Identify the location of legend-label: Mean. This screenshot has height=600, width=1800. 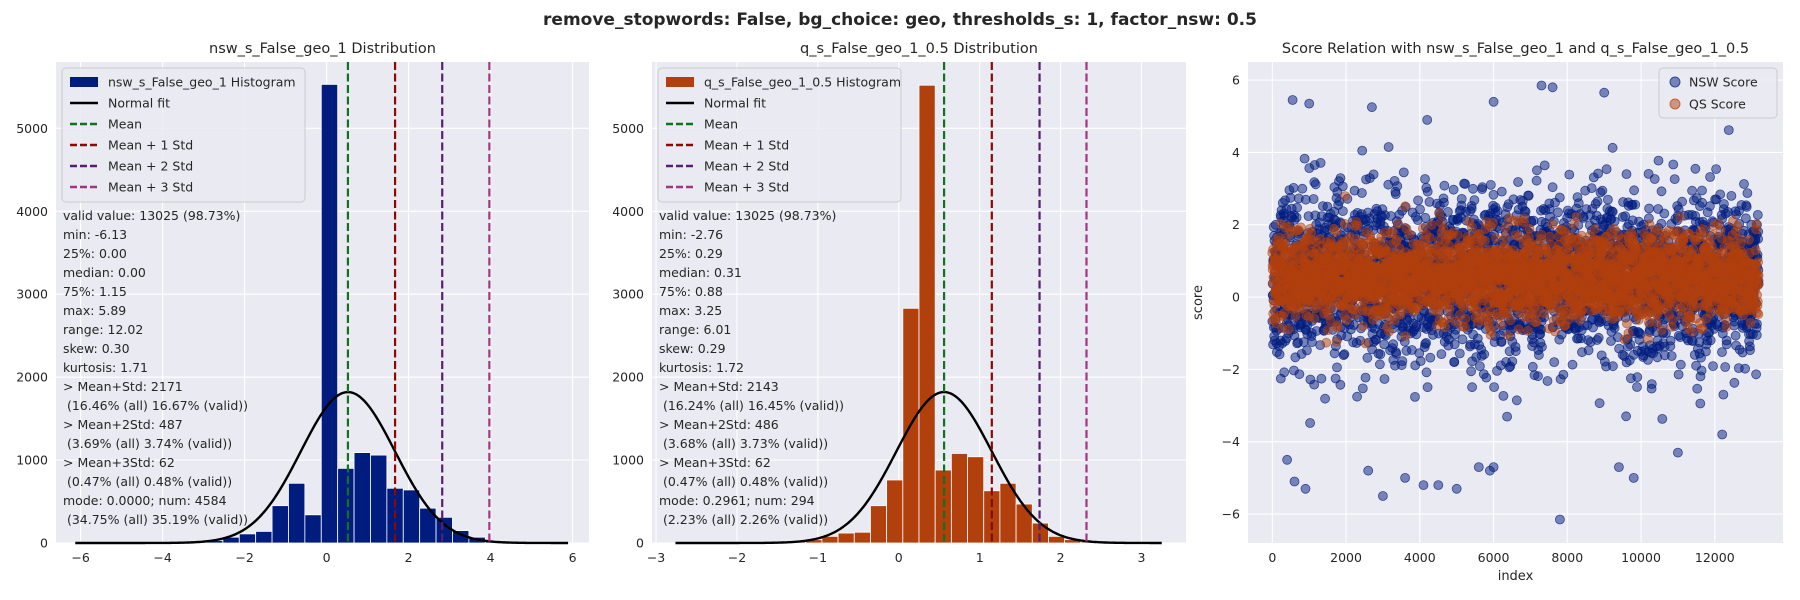
(125, 124).